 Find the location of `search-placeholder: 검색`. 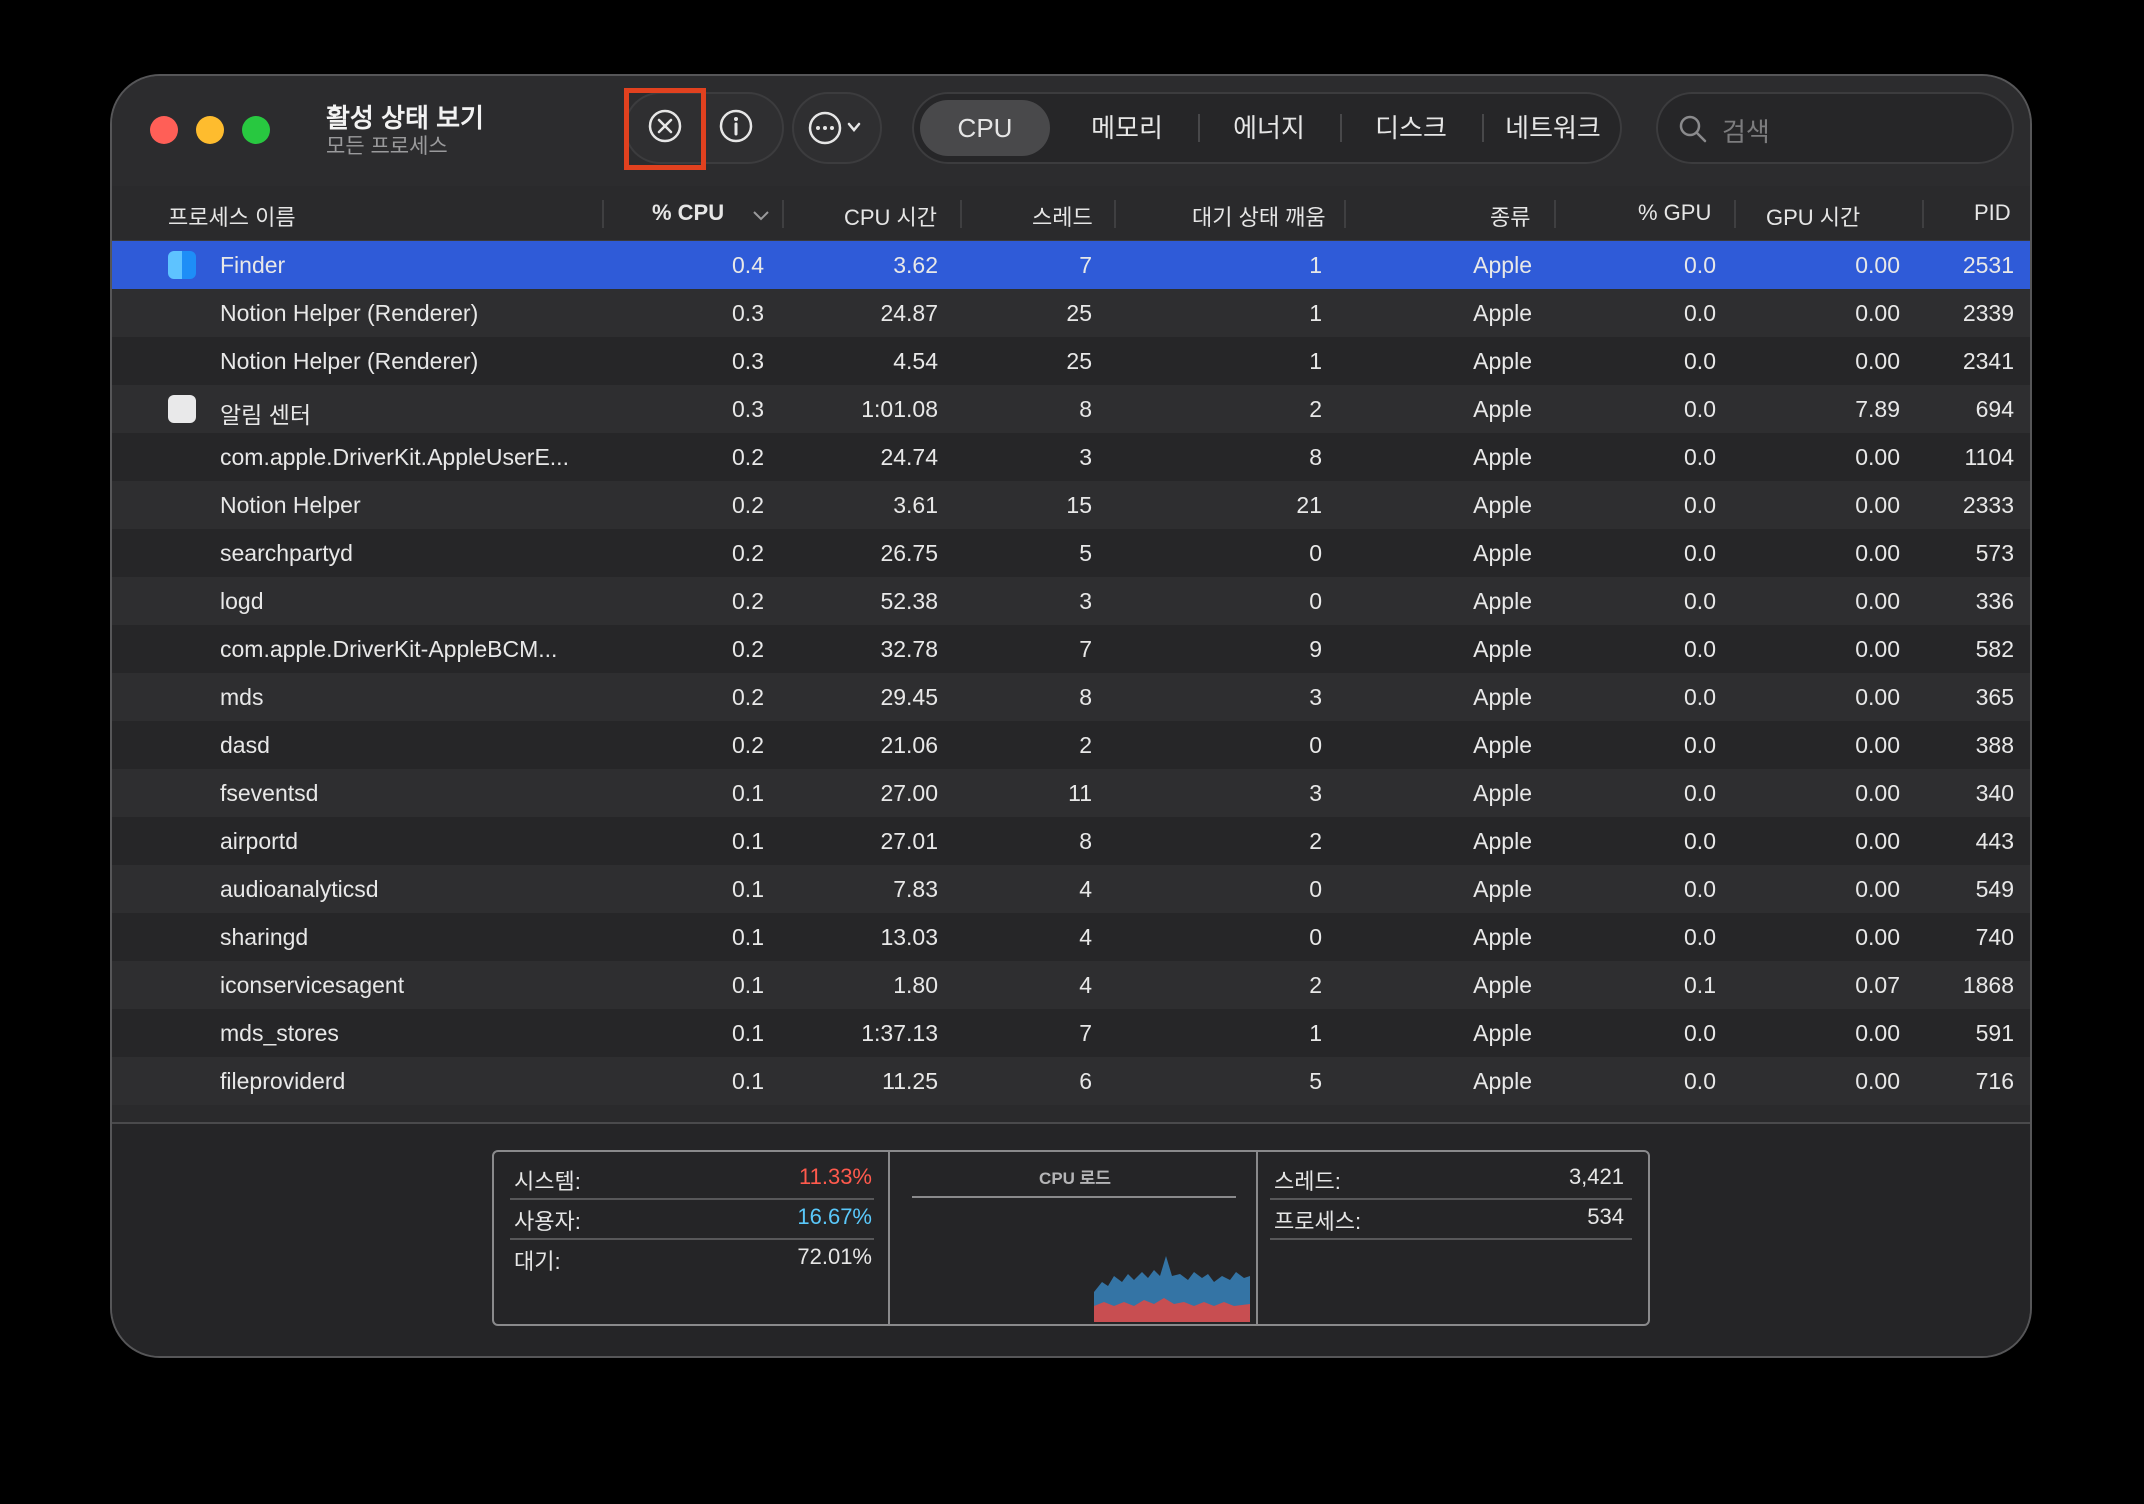

search-placeholder: 검색 is located at coordinates (1746, 132).